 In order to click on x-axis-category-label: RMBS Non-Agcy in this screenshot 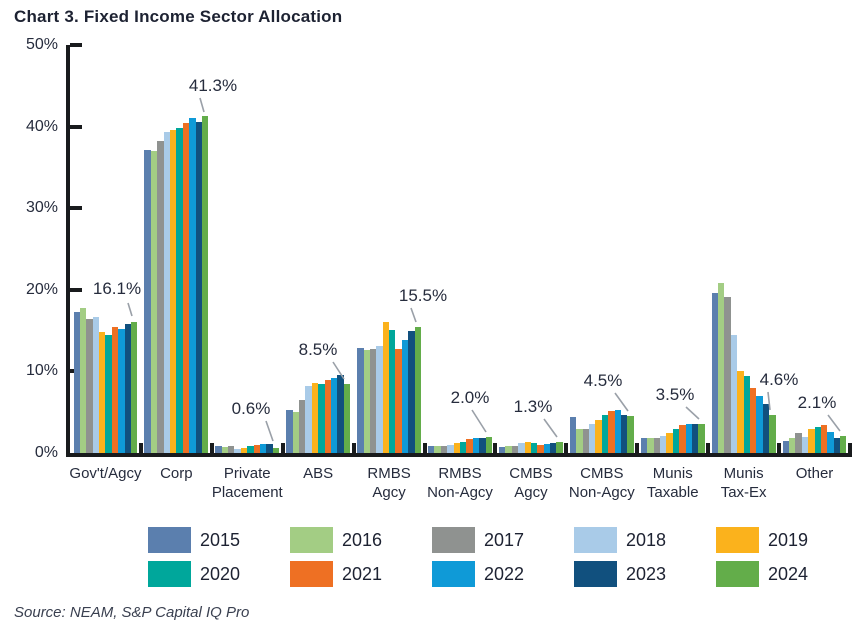, I will do `click(460, 483)`.